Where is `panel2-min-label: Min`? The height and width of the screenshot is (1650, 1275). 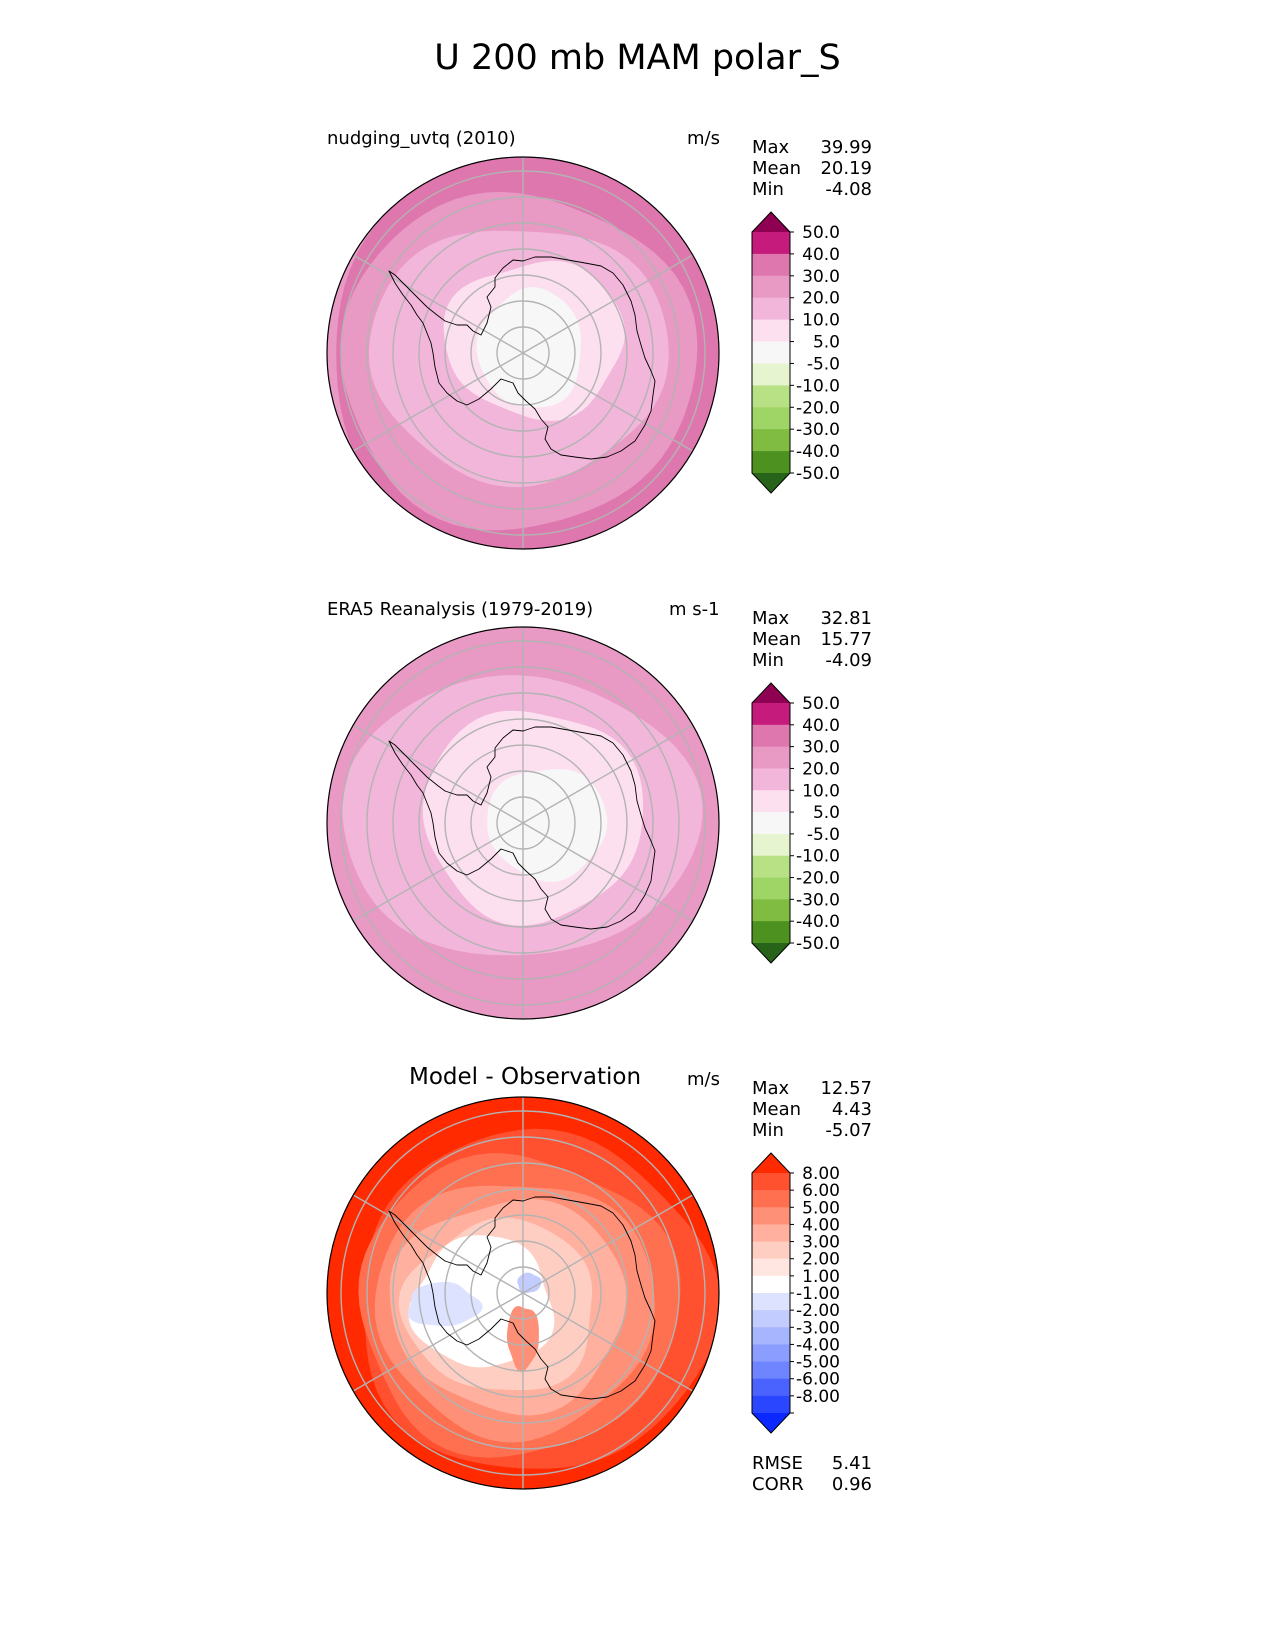
panel2-min-label: Min is located at coordinates (768, 660).